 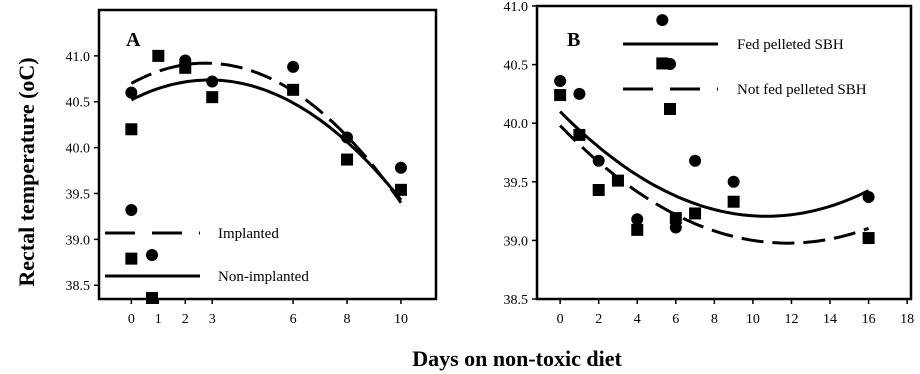 I want to click on panel-b-xtick-label: 0, so click(x=560, y=319).